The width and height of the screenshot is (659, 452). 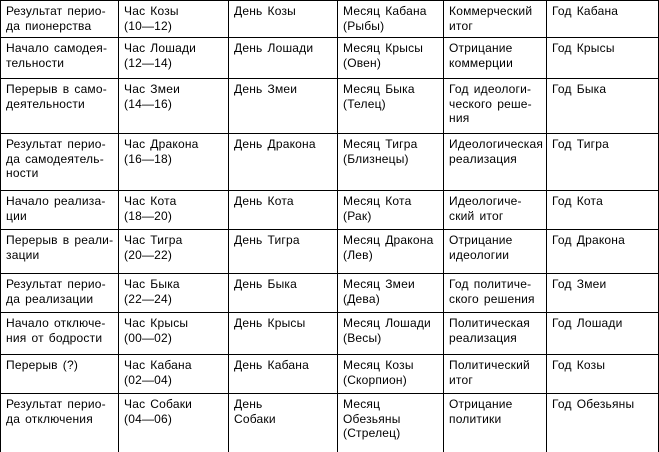 What do you see at coordinates (602, 374) in the screenshot?
I see `table-cell: Год Козы` at bounding box center [602, 374].